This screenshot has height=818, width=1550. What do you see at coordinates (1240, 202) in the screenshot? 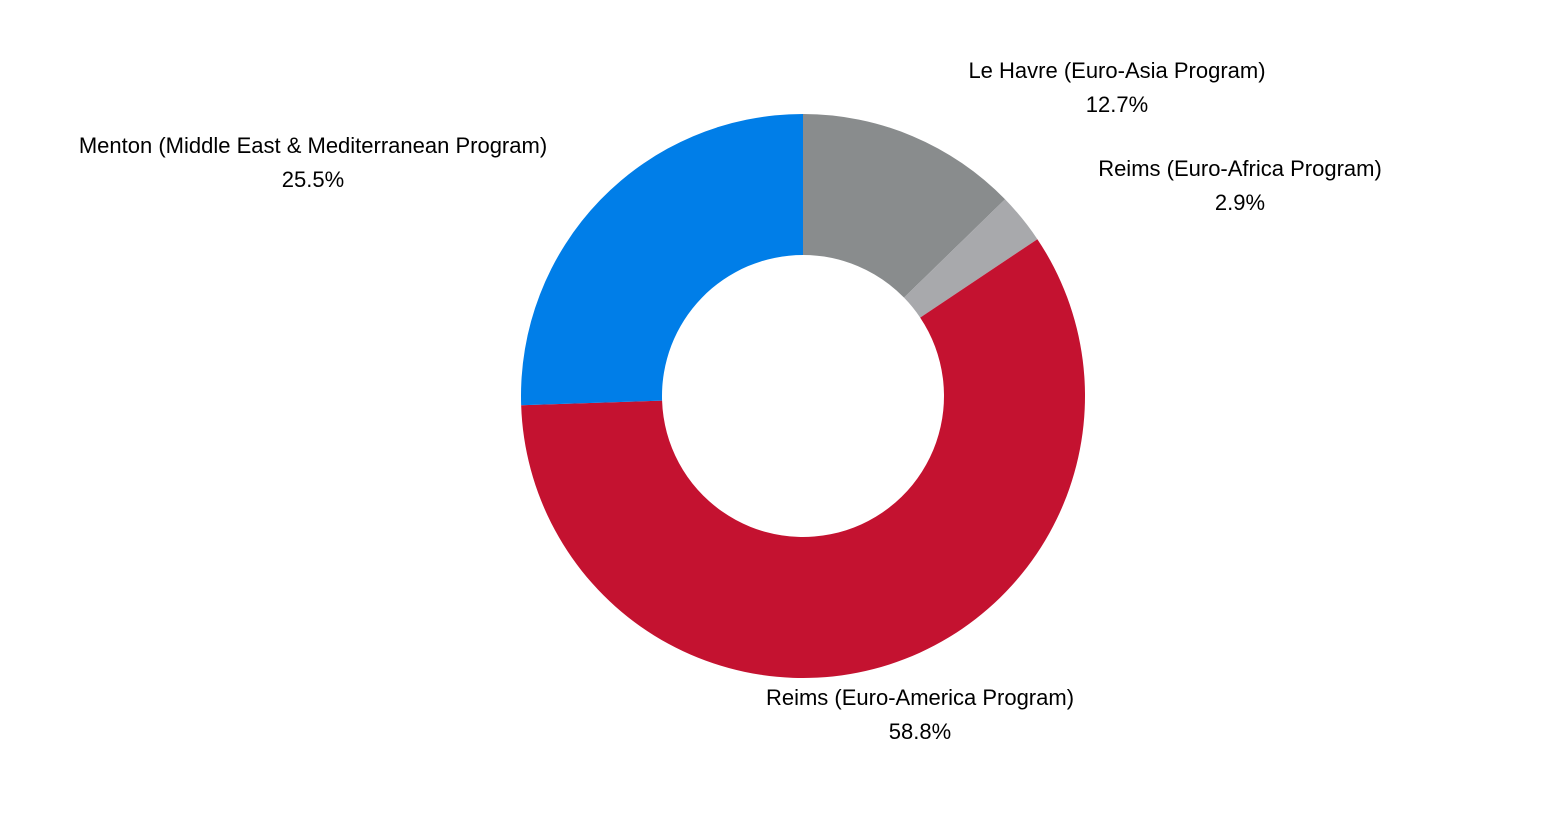
I see `slice-value-2: 2.9%` at bounding box center [1240, 202].